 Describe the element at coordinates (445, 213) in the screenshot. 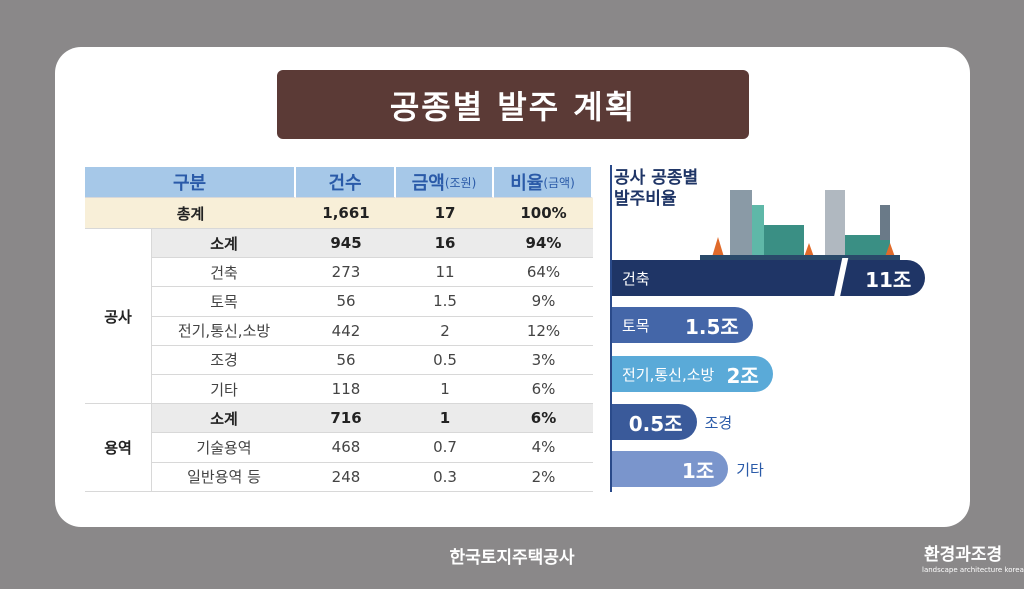

I see `total-cell: 17` at that location.